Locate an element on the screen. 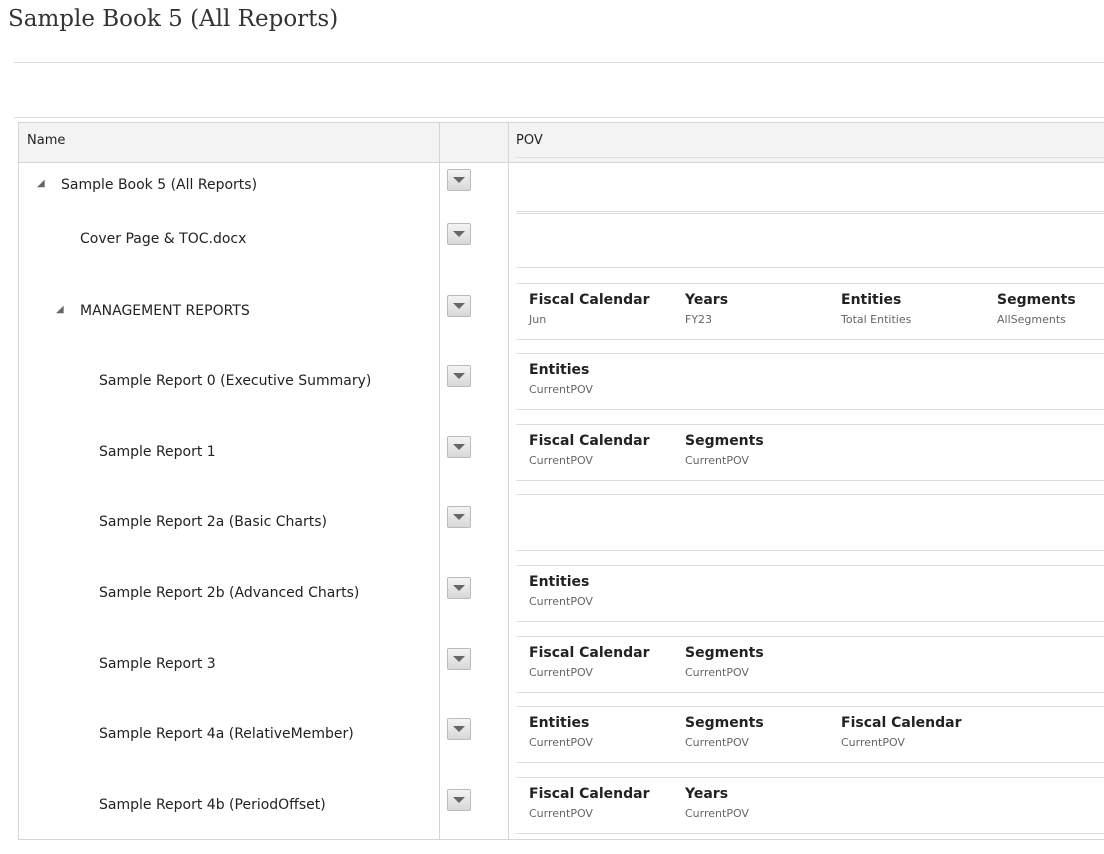  row-name: Sample Report 4b (PeriodOffset) is located at coordinates (212, 805).